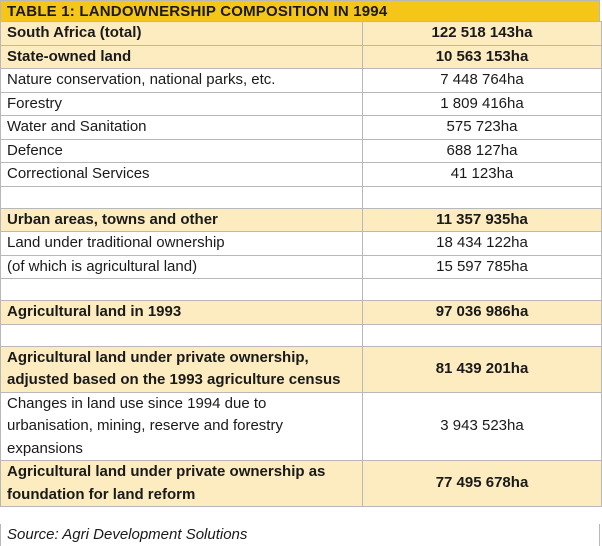  What do you see at coordinates (181, 219) in the screenshot?
I see `row-label: Urban areas, towns and other` at bounding box center [181, 219].